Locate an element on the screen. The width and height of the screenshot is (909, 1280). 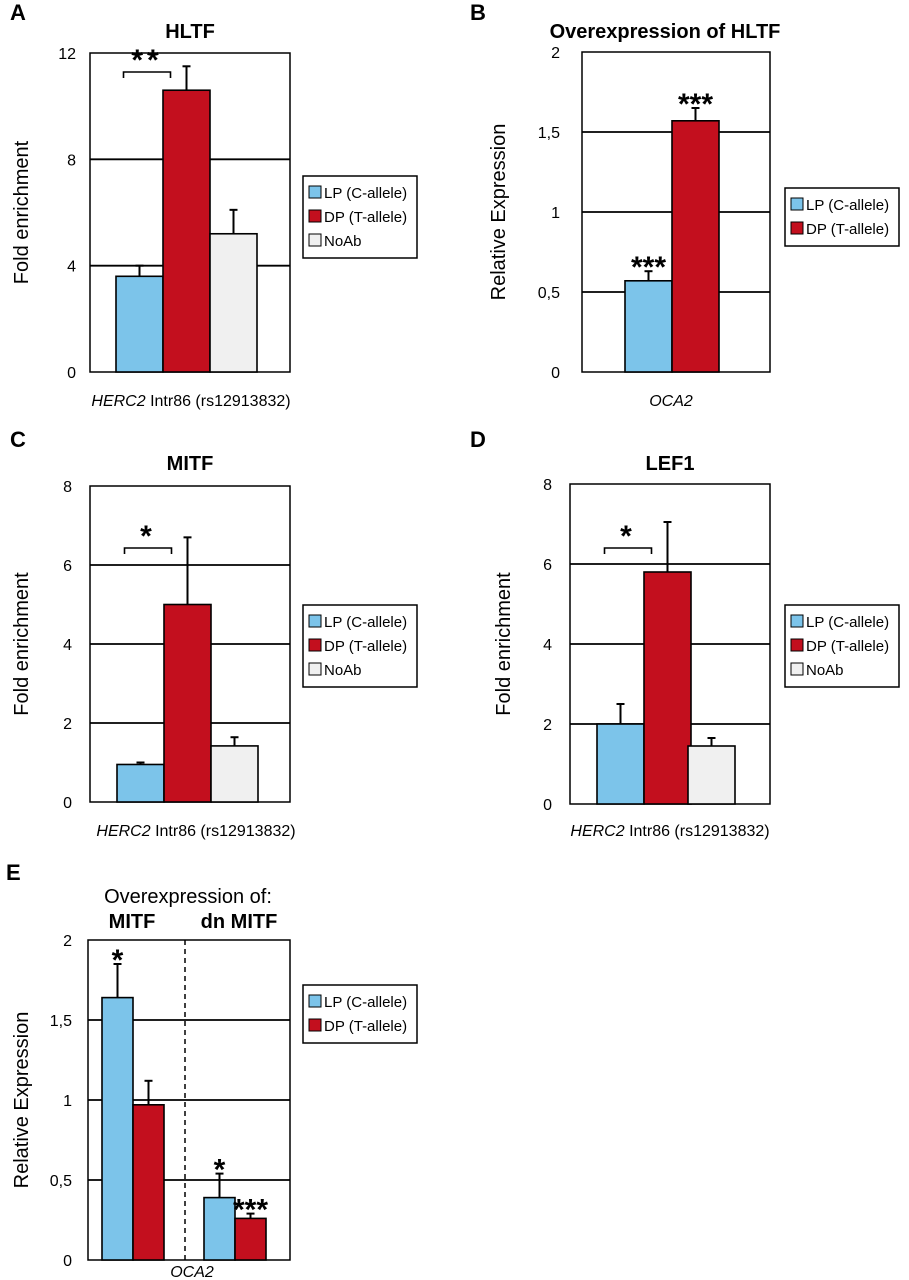
panel-letter: C is located at coordinates (18, 439).